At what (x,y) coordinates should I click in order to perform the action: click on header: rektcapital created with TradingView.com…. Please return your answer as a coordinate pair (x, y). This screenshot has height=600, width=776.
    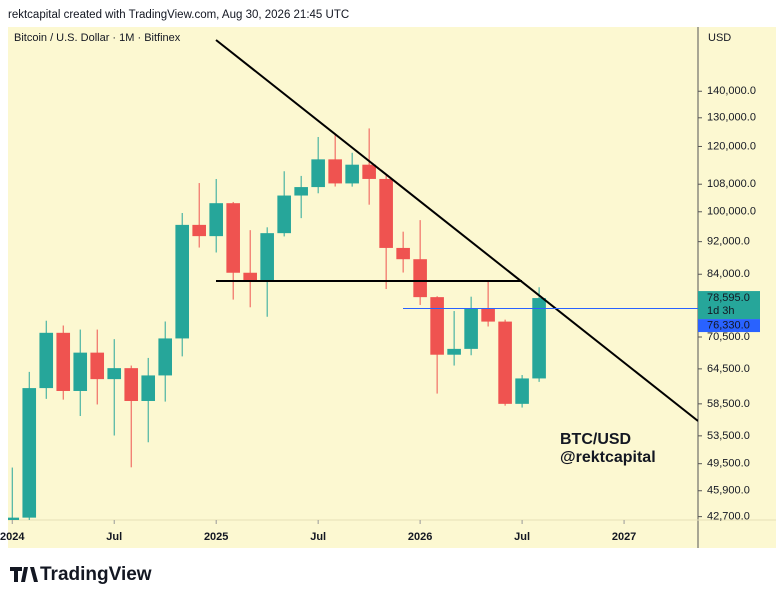
    Looking at the image, I should click on (178, 15).